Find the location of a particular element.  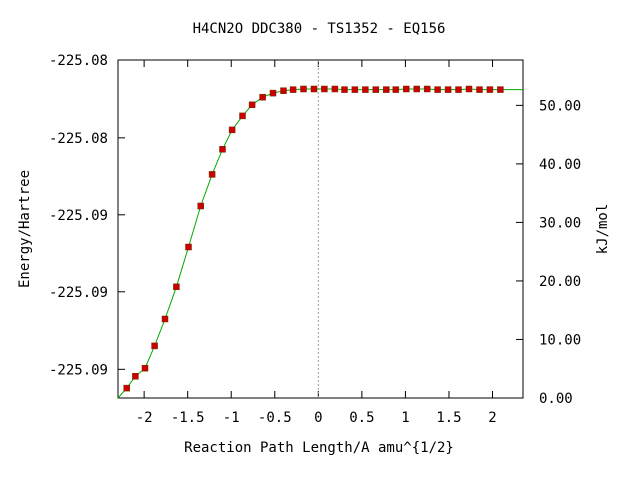

x-tick-label: 1.5 is located at coordinates (448, 418).